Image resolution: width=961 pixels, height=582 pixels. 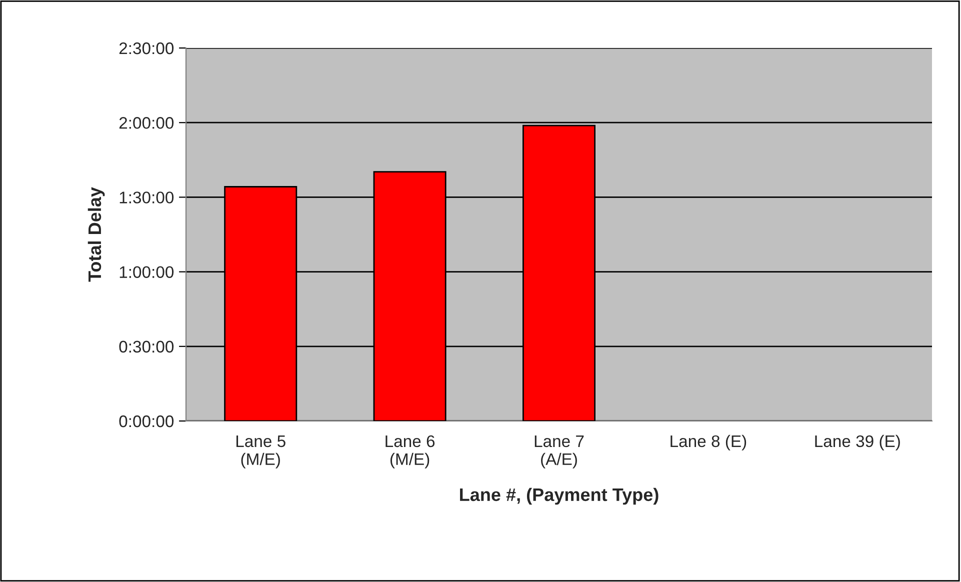 What do you see at coordinates (708, 442) in the screenshot?
I see `x-tick-label: Lane 8 (E)` at bounding box center [708, 442].